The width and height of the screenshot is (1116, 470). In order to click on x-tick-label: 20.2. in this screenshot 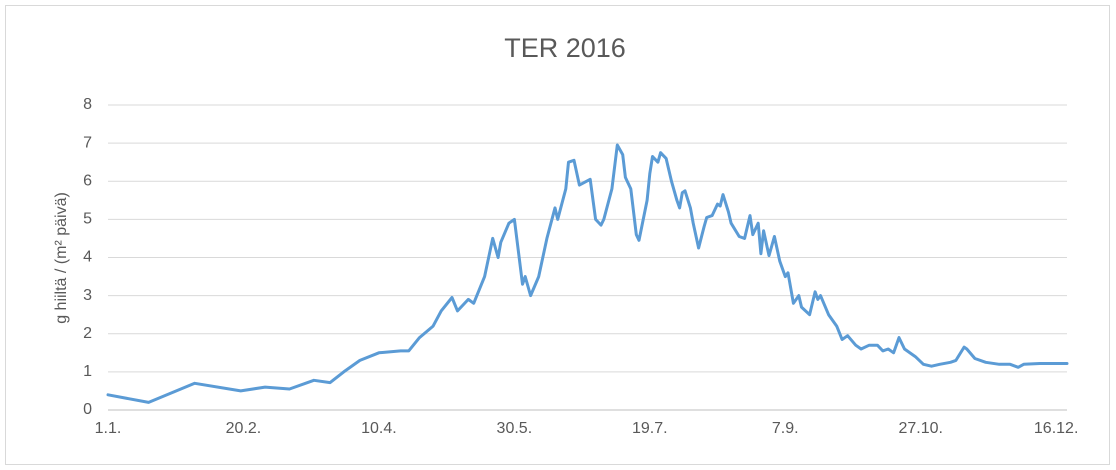, I will do `click(244, 428)`.